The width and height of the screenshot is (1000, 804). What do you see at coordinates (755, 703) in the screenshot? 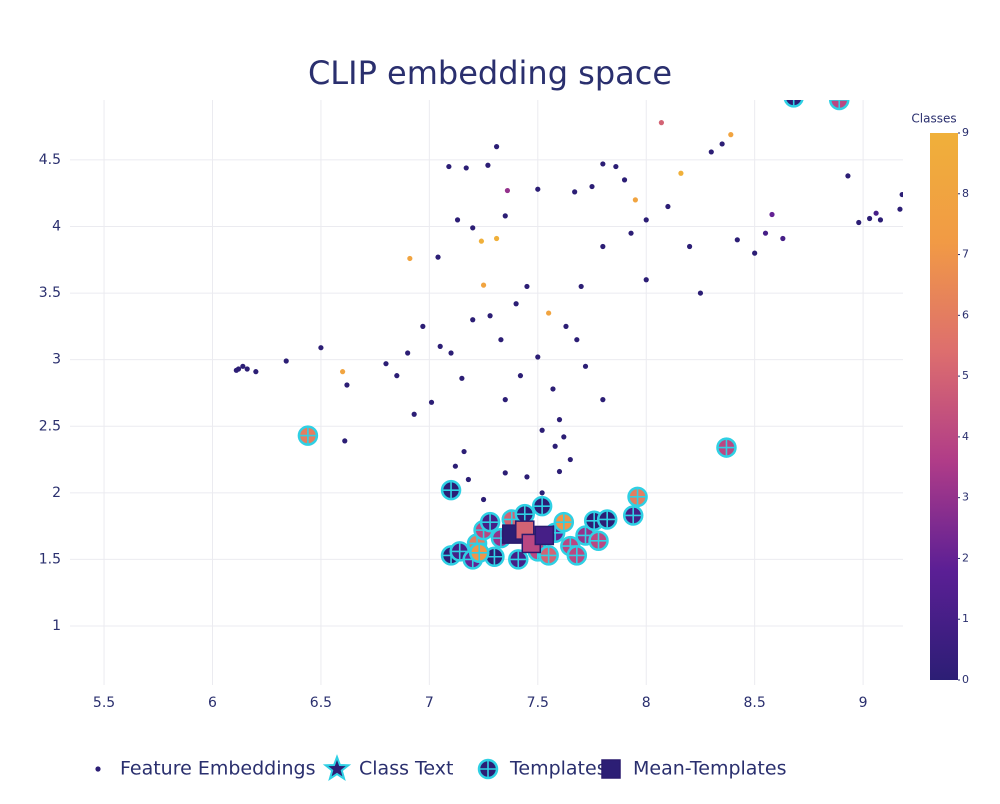
I see `x-tick-label: 8.5` at bounding box center [755, 703].